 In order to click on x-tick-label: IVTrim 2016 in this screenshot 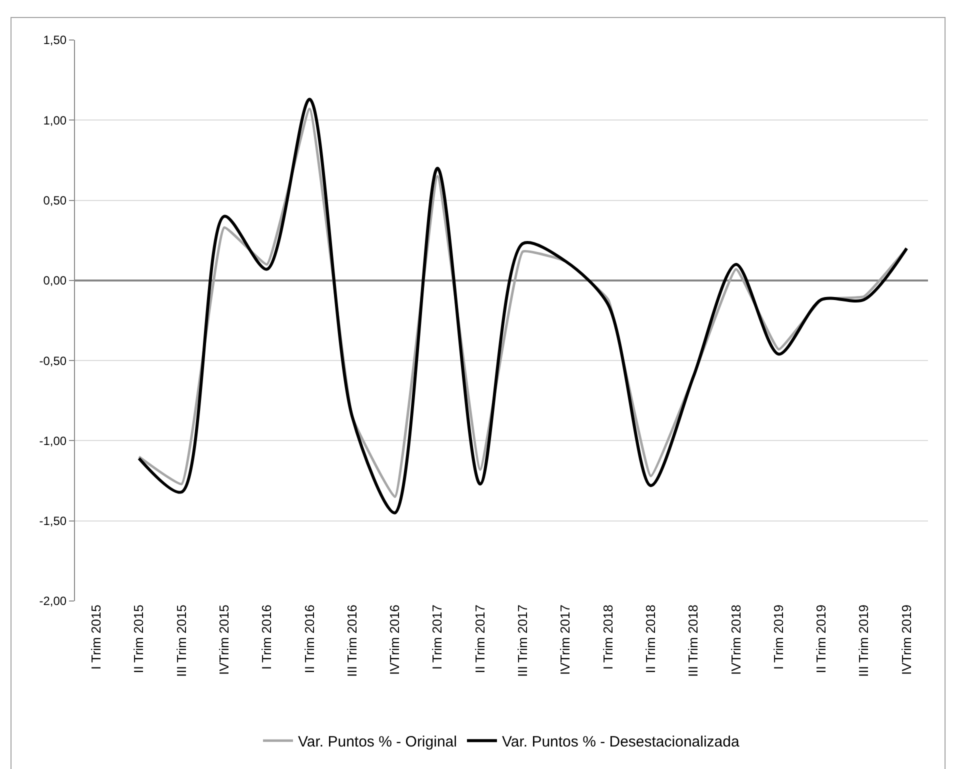, I will do `click(394, 639)`.